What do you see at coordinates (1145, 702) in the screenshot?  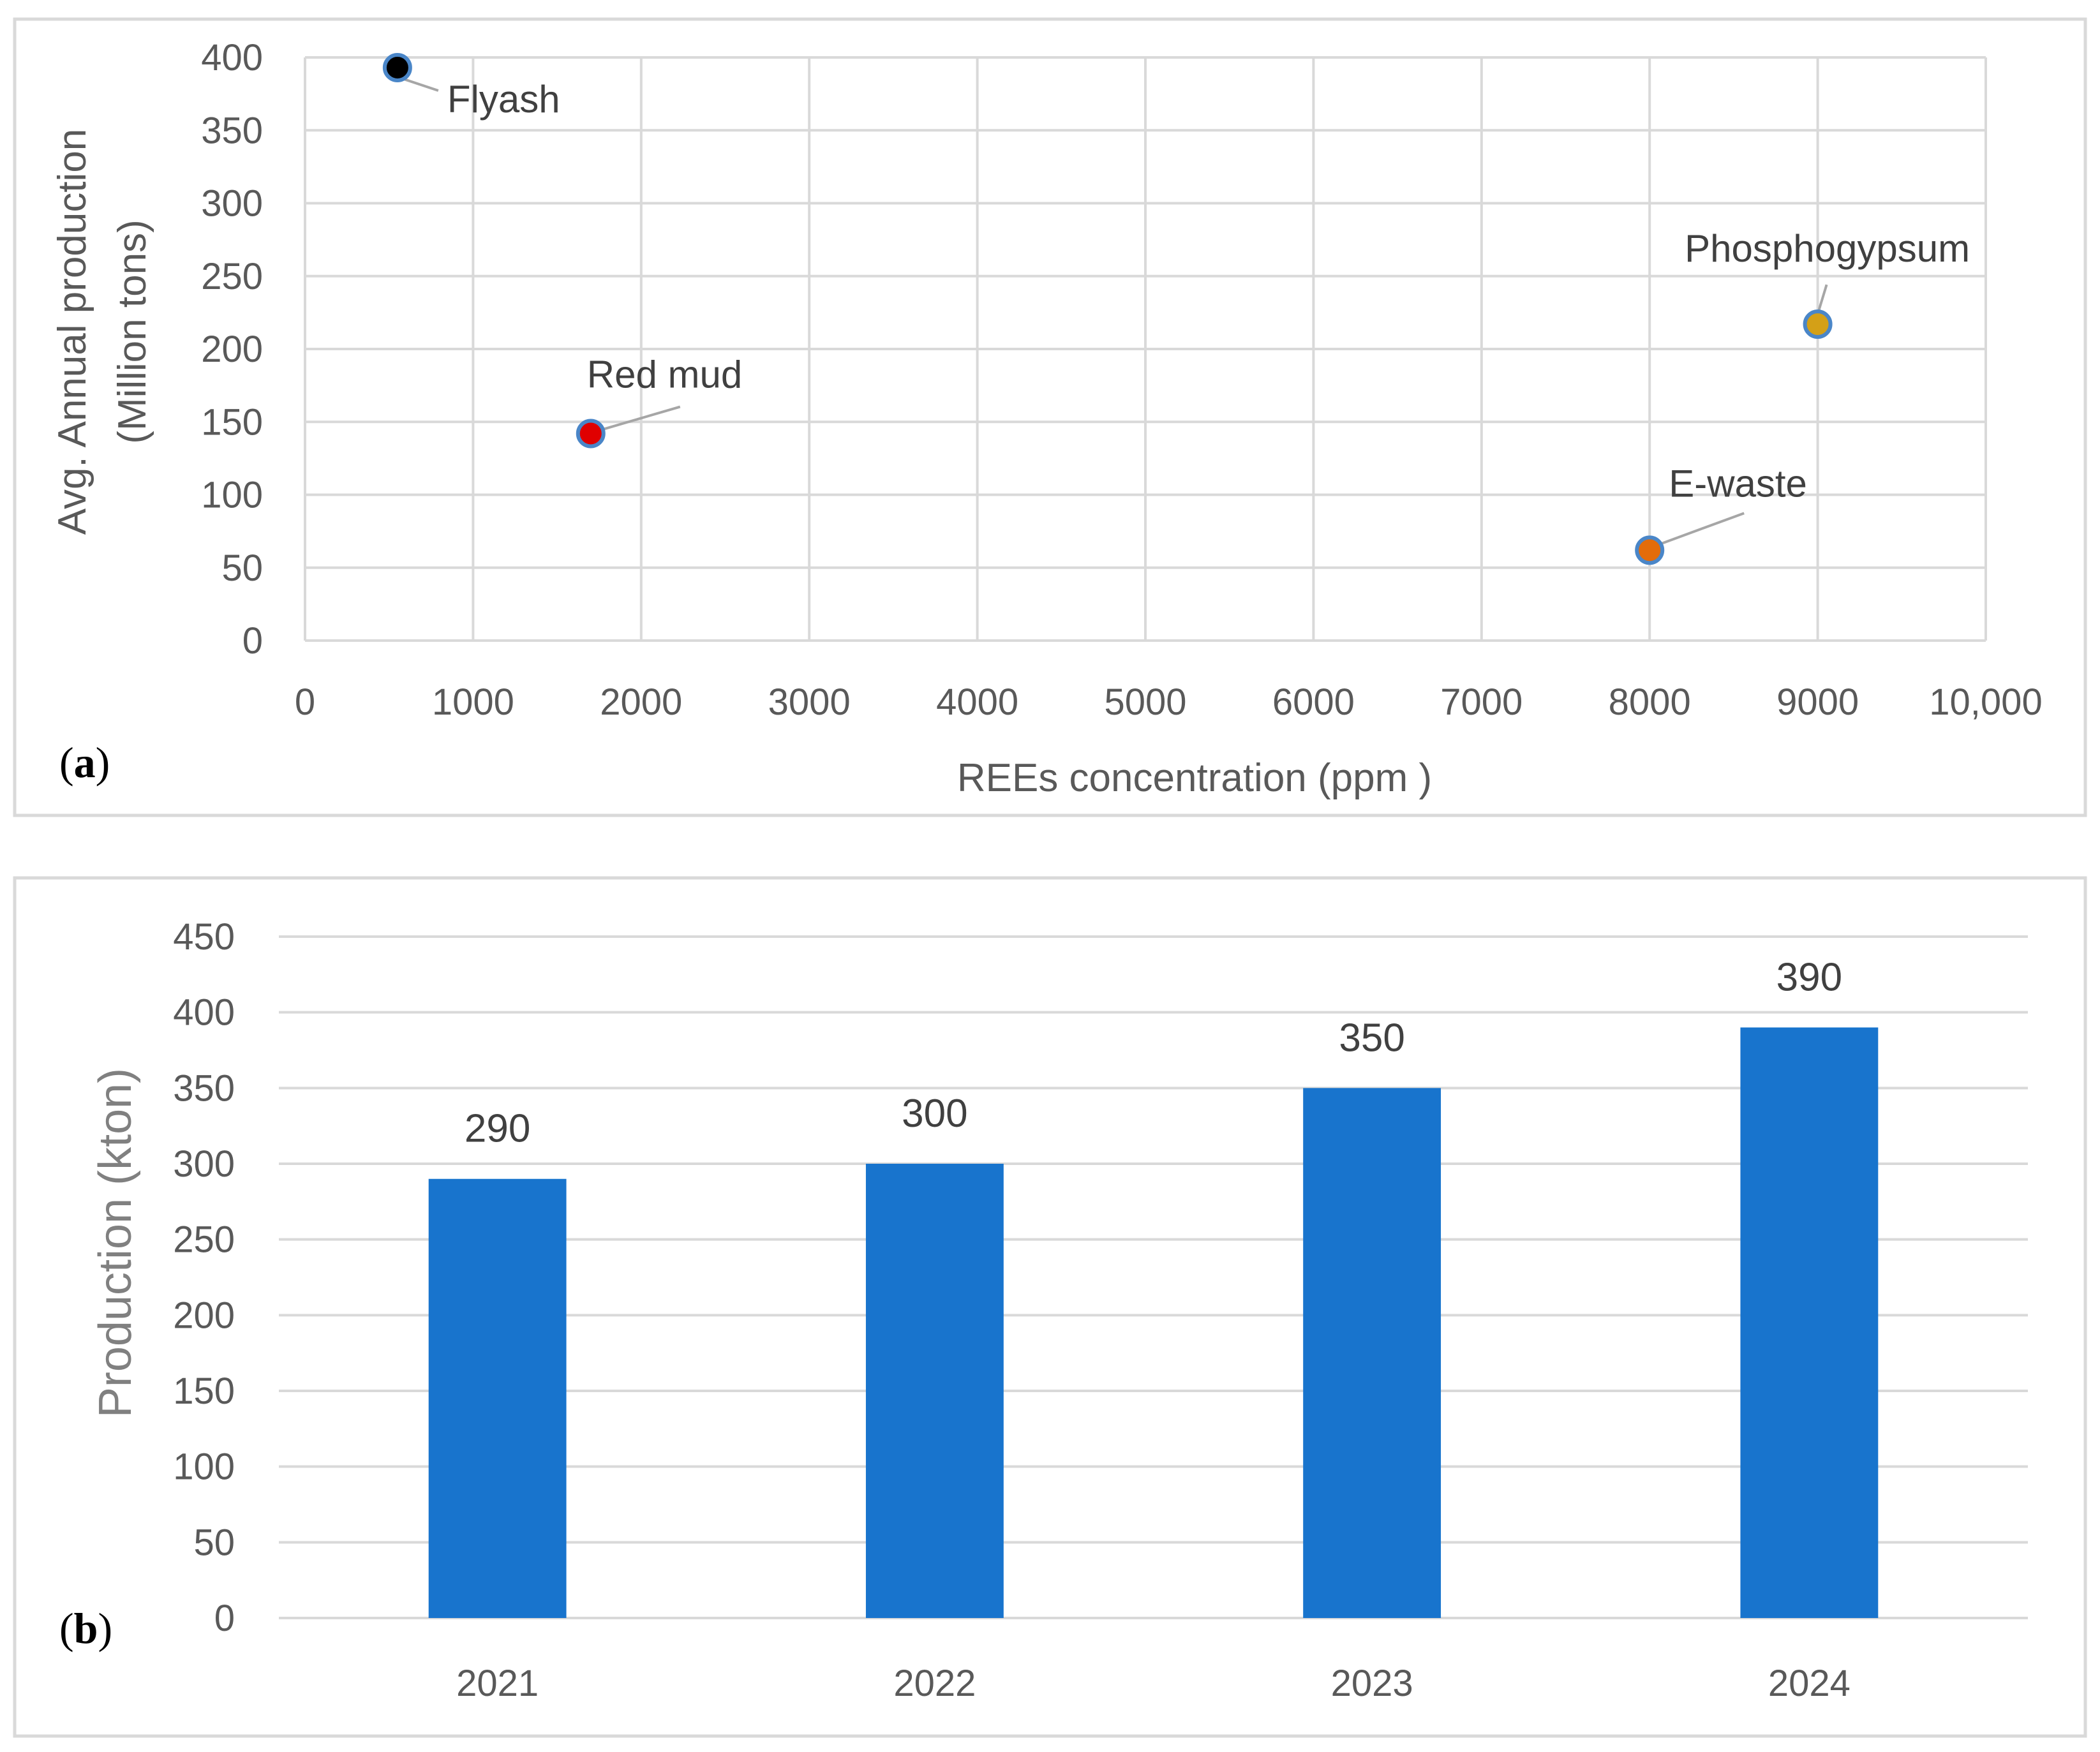 I see `x-tick-label: 5000` at bounding box center [1145, 702].